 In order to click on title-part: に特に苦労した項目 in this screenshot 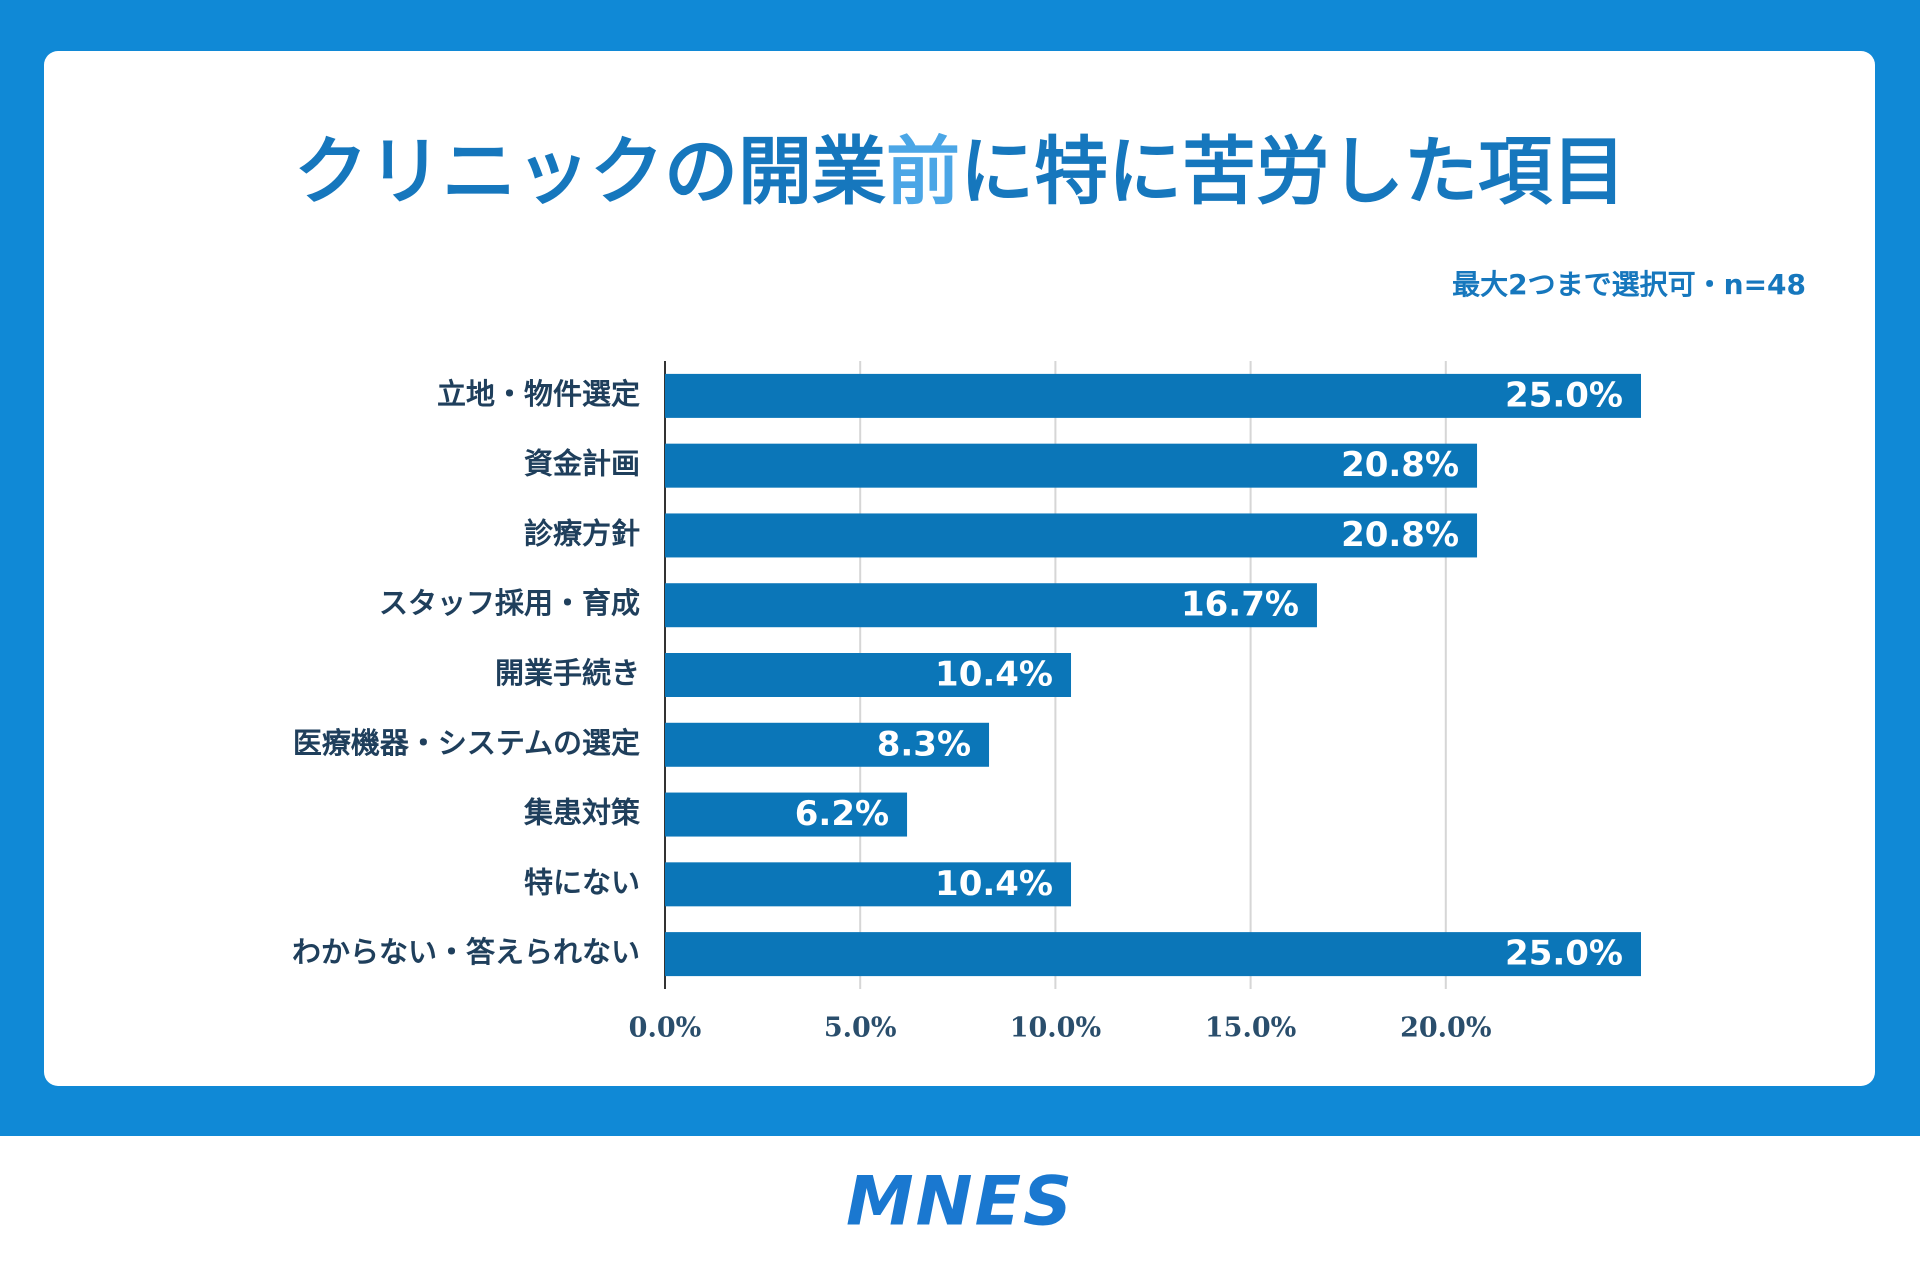, I will do `click(1293, 172)`.